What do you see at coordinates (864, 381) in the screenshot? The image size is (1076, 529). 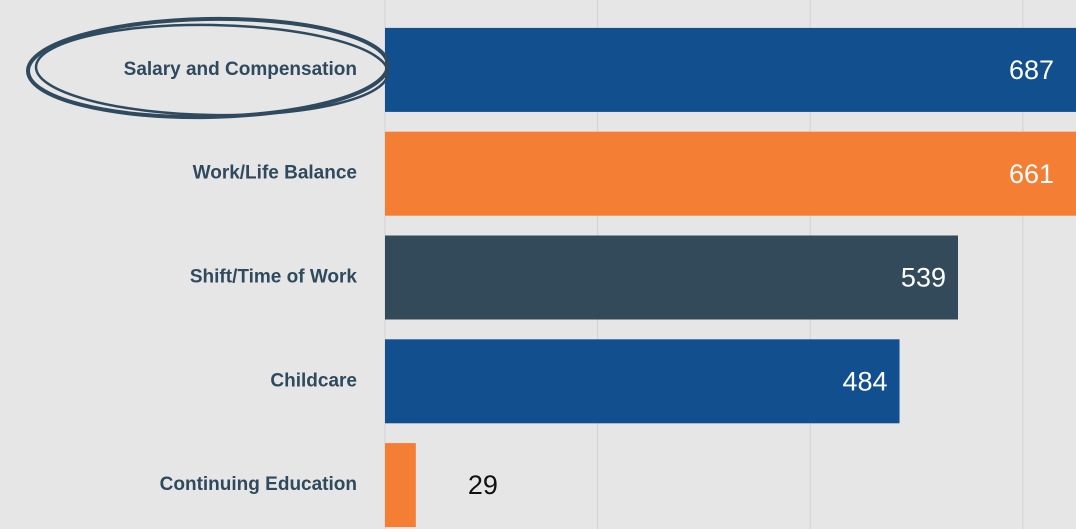 I see `value-label: 484` at bounding box center [864, 381].